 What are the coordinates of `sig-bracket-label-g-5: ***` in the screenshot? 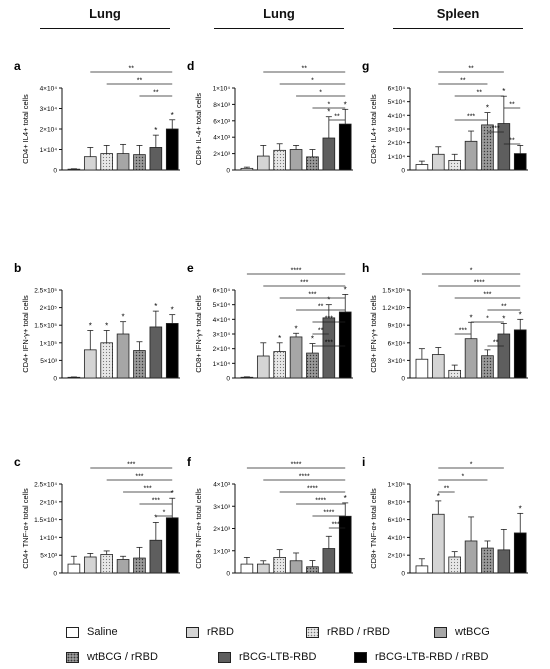 It's located at (496, 129).